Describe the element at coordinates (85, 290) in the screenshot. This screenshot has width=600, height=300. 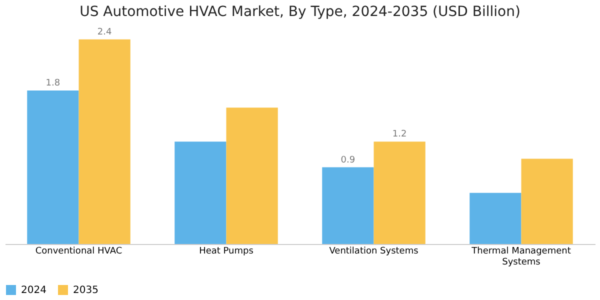
I see `legend-label: 2035` at that location.